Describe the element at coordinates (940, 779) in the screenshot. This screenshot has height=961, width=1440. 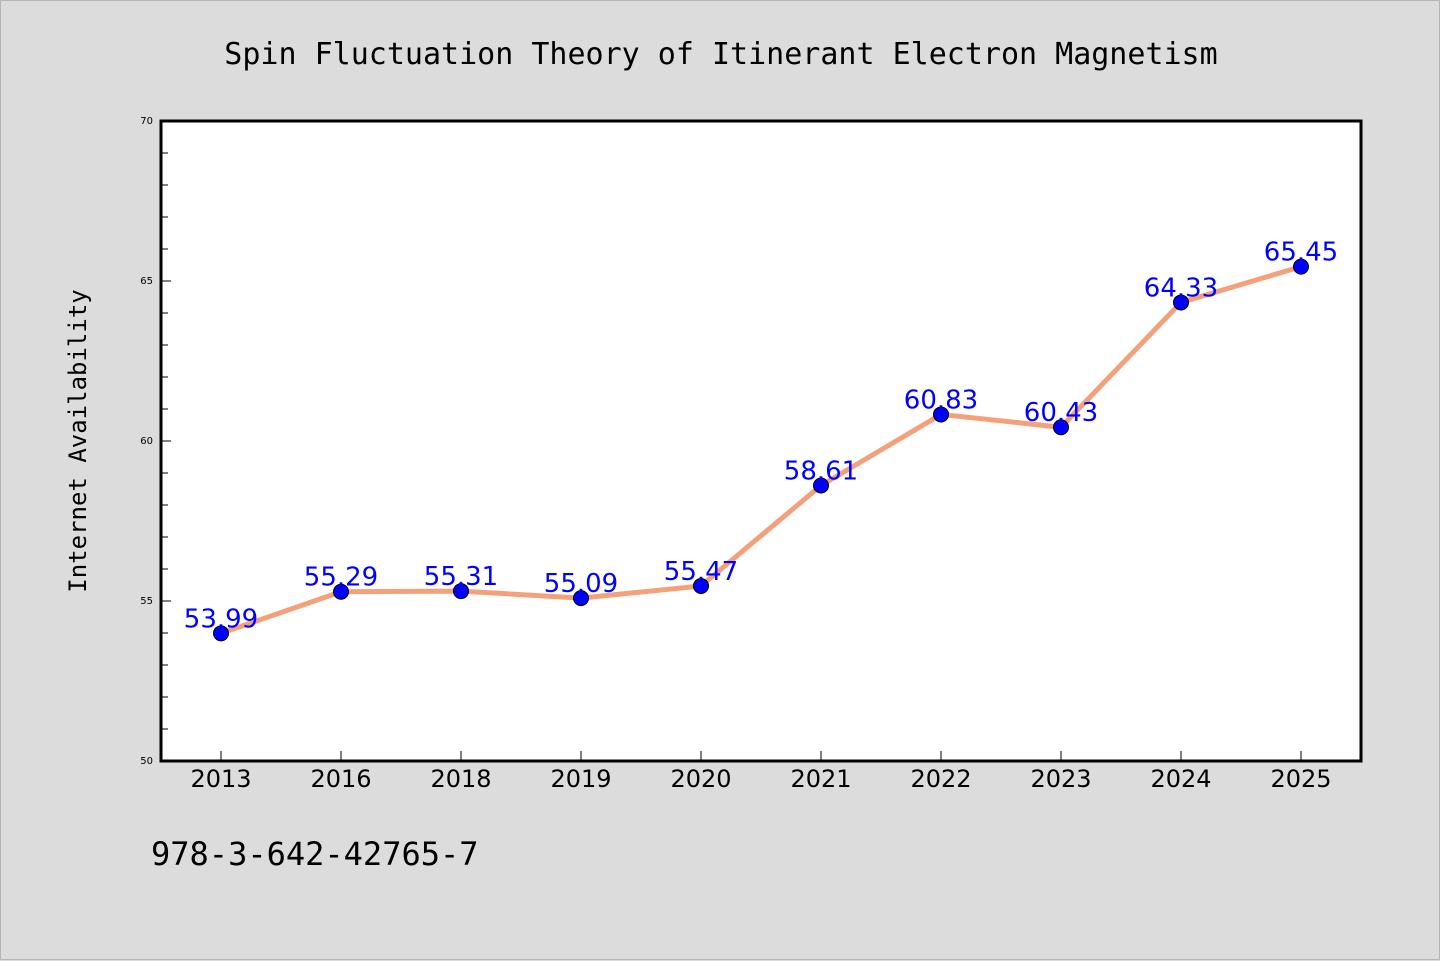
I see `x-tick-label: 2022` at that location.